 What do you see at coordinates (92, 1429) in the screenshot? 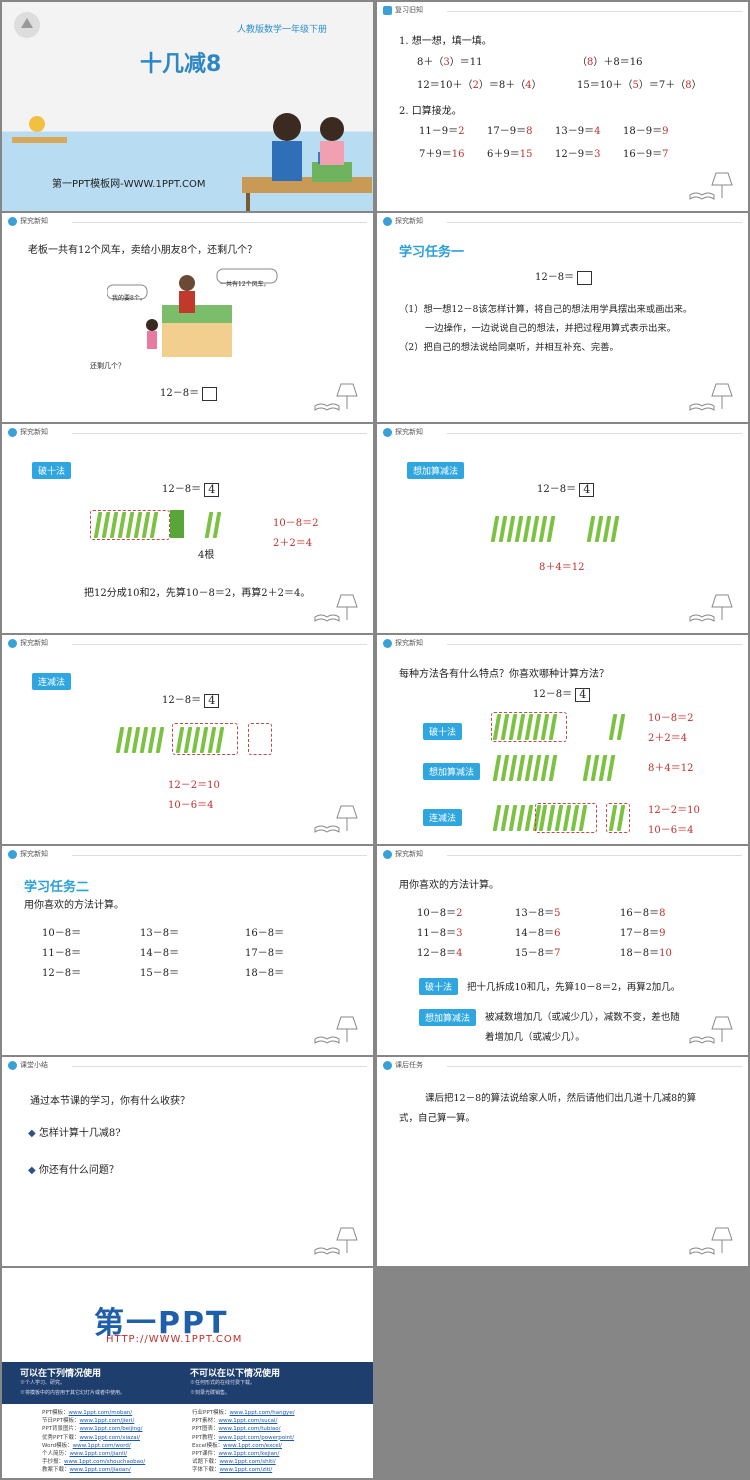
I see `resource-link: PPT背景图片：www.1ppt.com/beijing/` at bounding box center [92, 1429].